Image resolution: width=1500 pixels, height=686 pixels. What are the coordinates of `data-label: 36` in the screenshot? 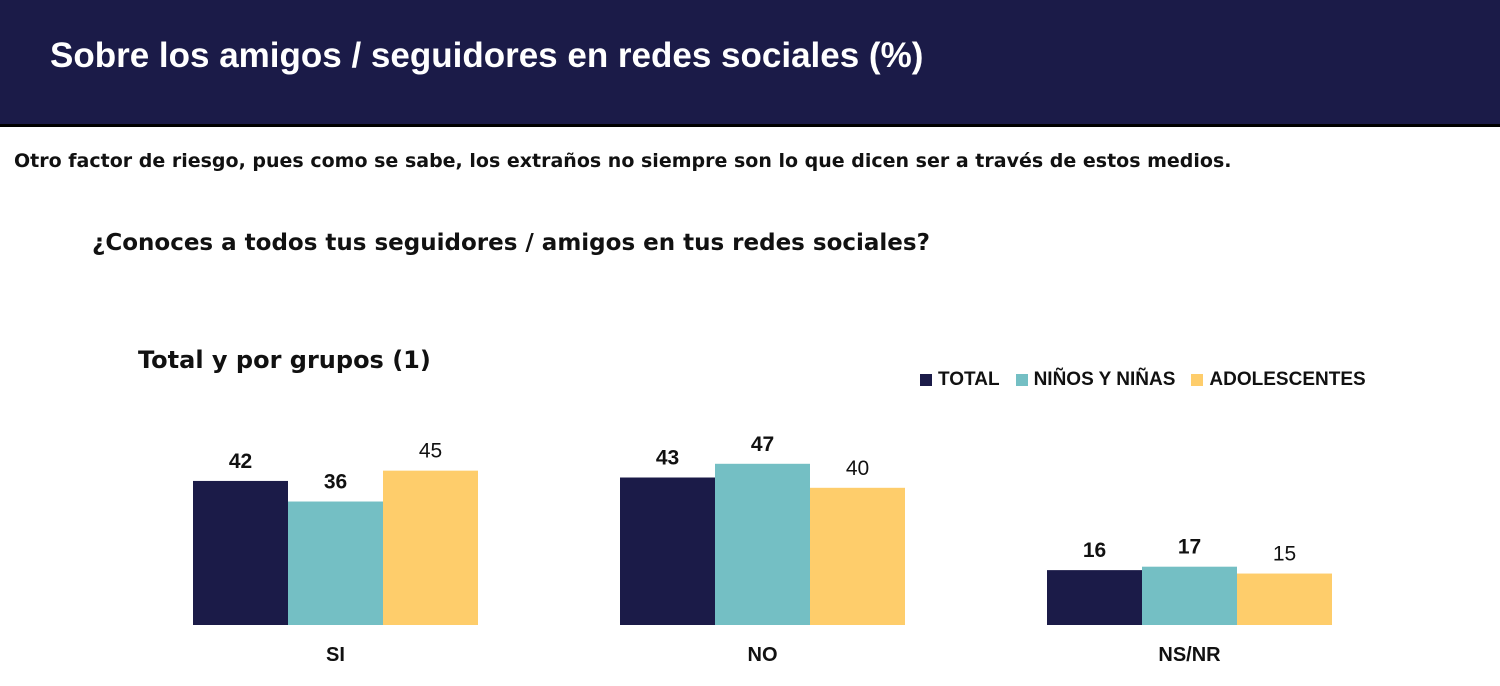 It's located at (335, 482).